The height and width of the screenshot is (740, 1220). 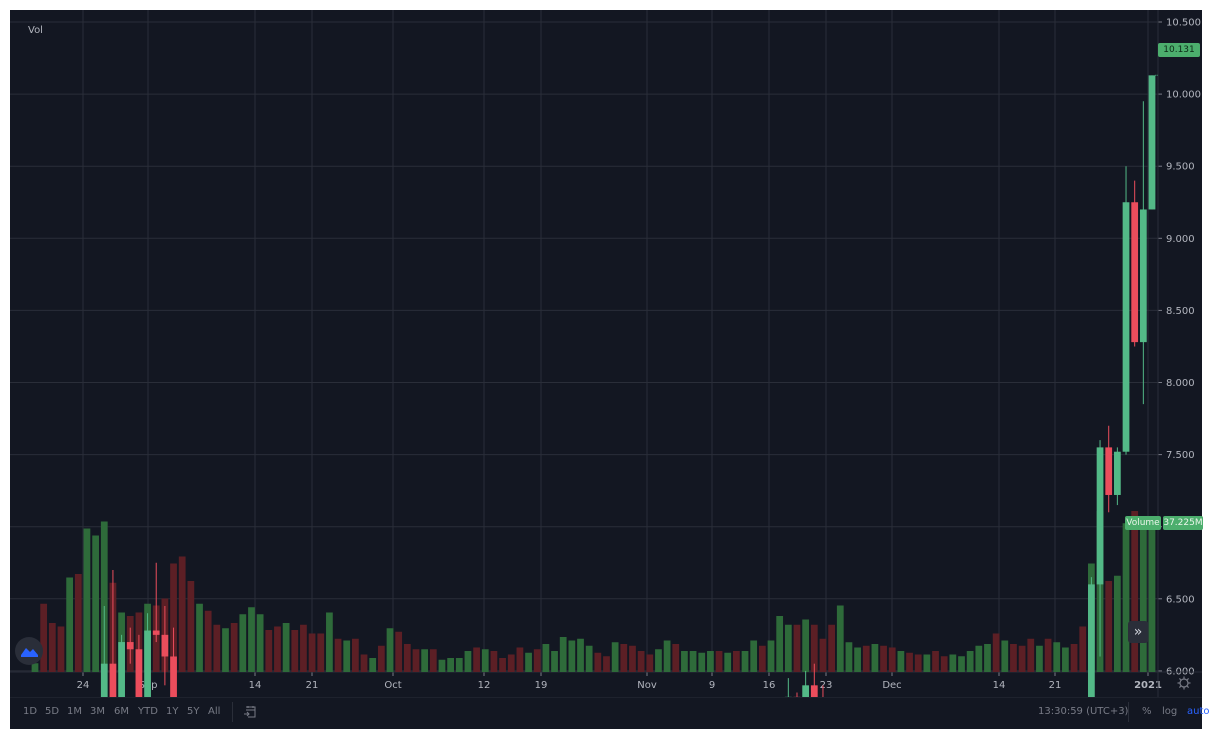 What do you see at coordinates (541, 685) in the screenshot?
I see `time-axis-label: 19` at bounding box center [541, 685].